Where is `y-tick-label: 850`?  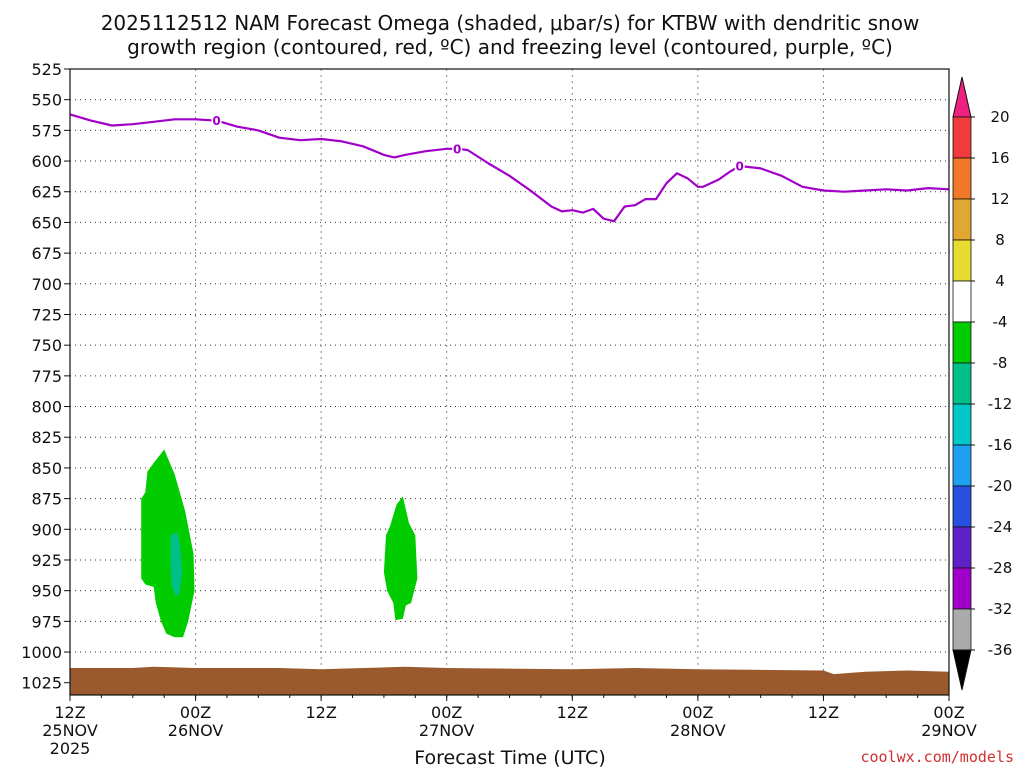
y-tick-label: 850 is located at coordinates (46, 468).